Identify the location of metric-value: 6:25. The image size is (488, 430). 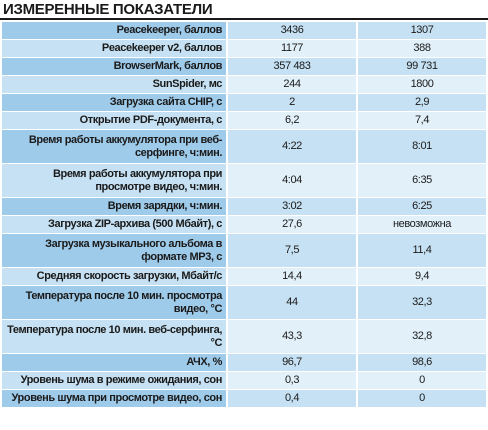
(422, 206).